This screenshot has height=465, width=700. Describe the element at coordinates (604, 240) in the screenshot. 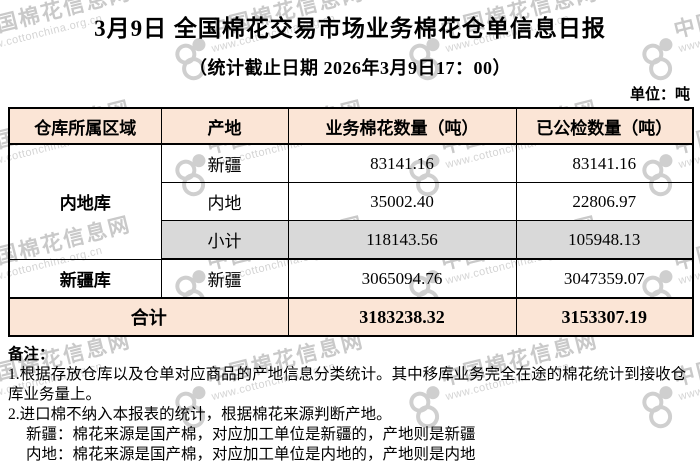

I see `inspected-qty-cell: 105948.13` at that location.